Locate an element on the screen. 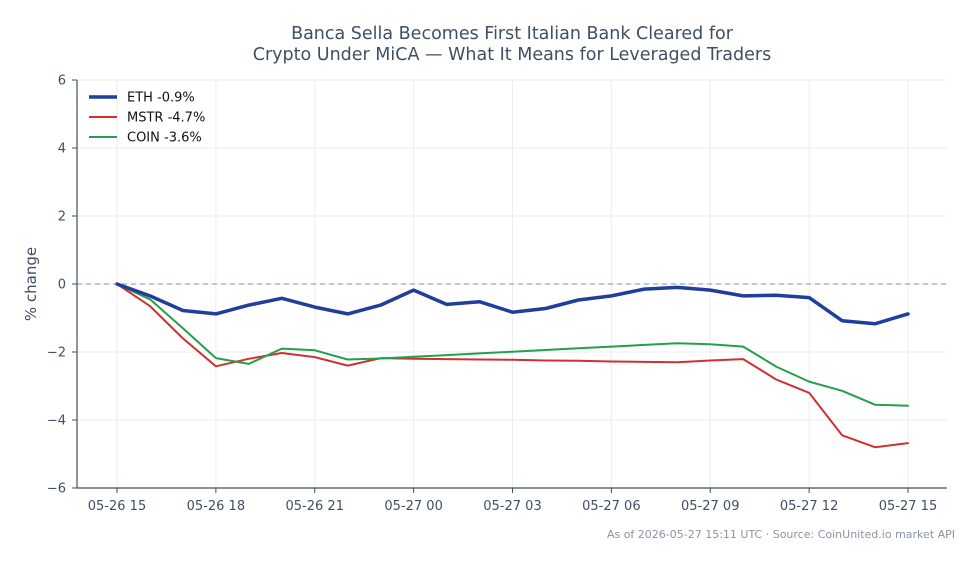 The width and height of the screenshot is (979, 564). y-tick-label: −6 is located at coordinates (56, 489).